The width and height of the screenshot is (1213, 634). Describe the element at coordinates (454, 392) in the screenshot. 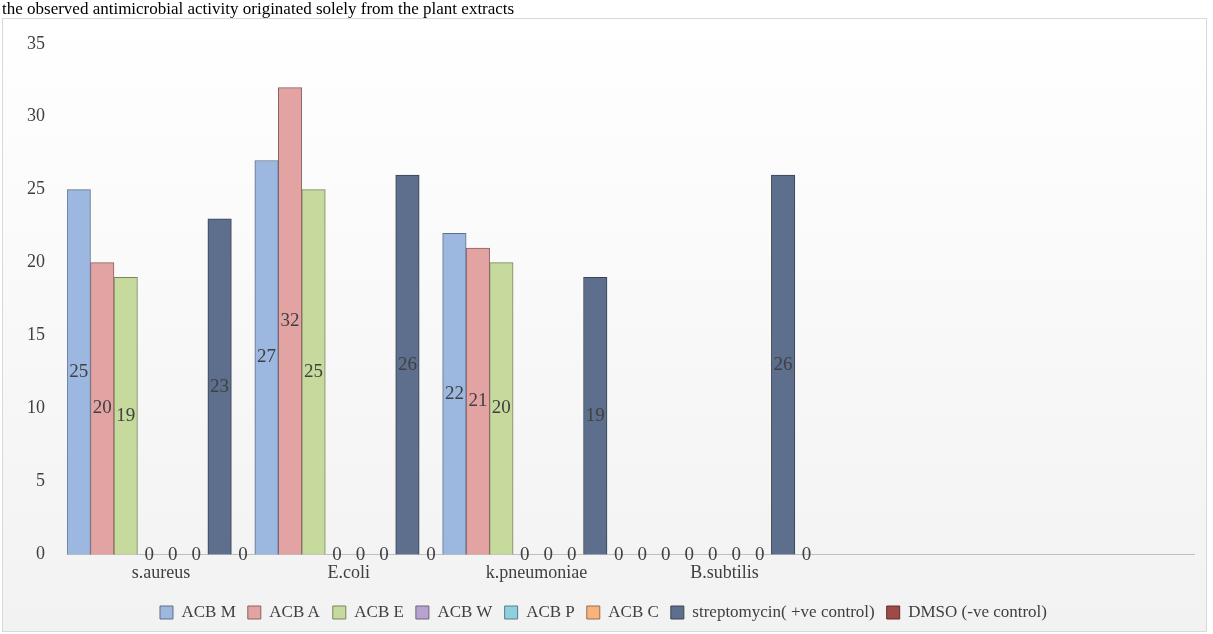

I see `data-label: 22` at that location.